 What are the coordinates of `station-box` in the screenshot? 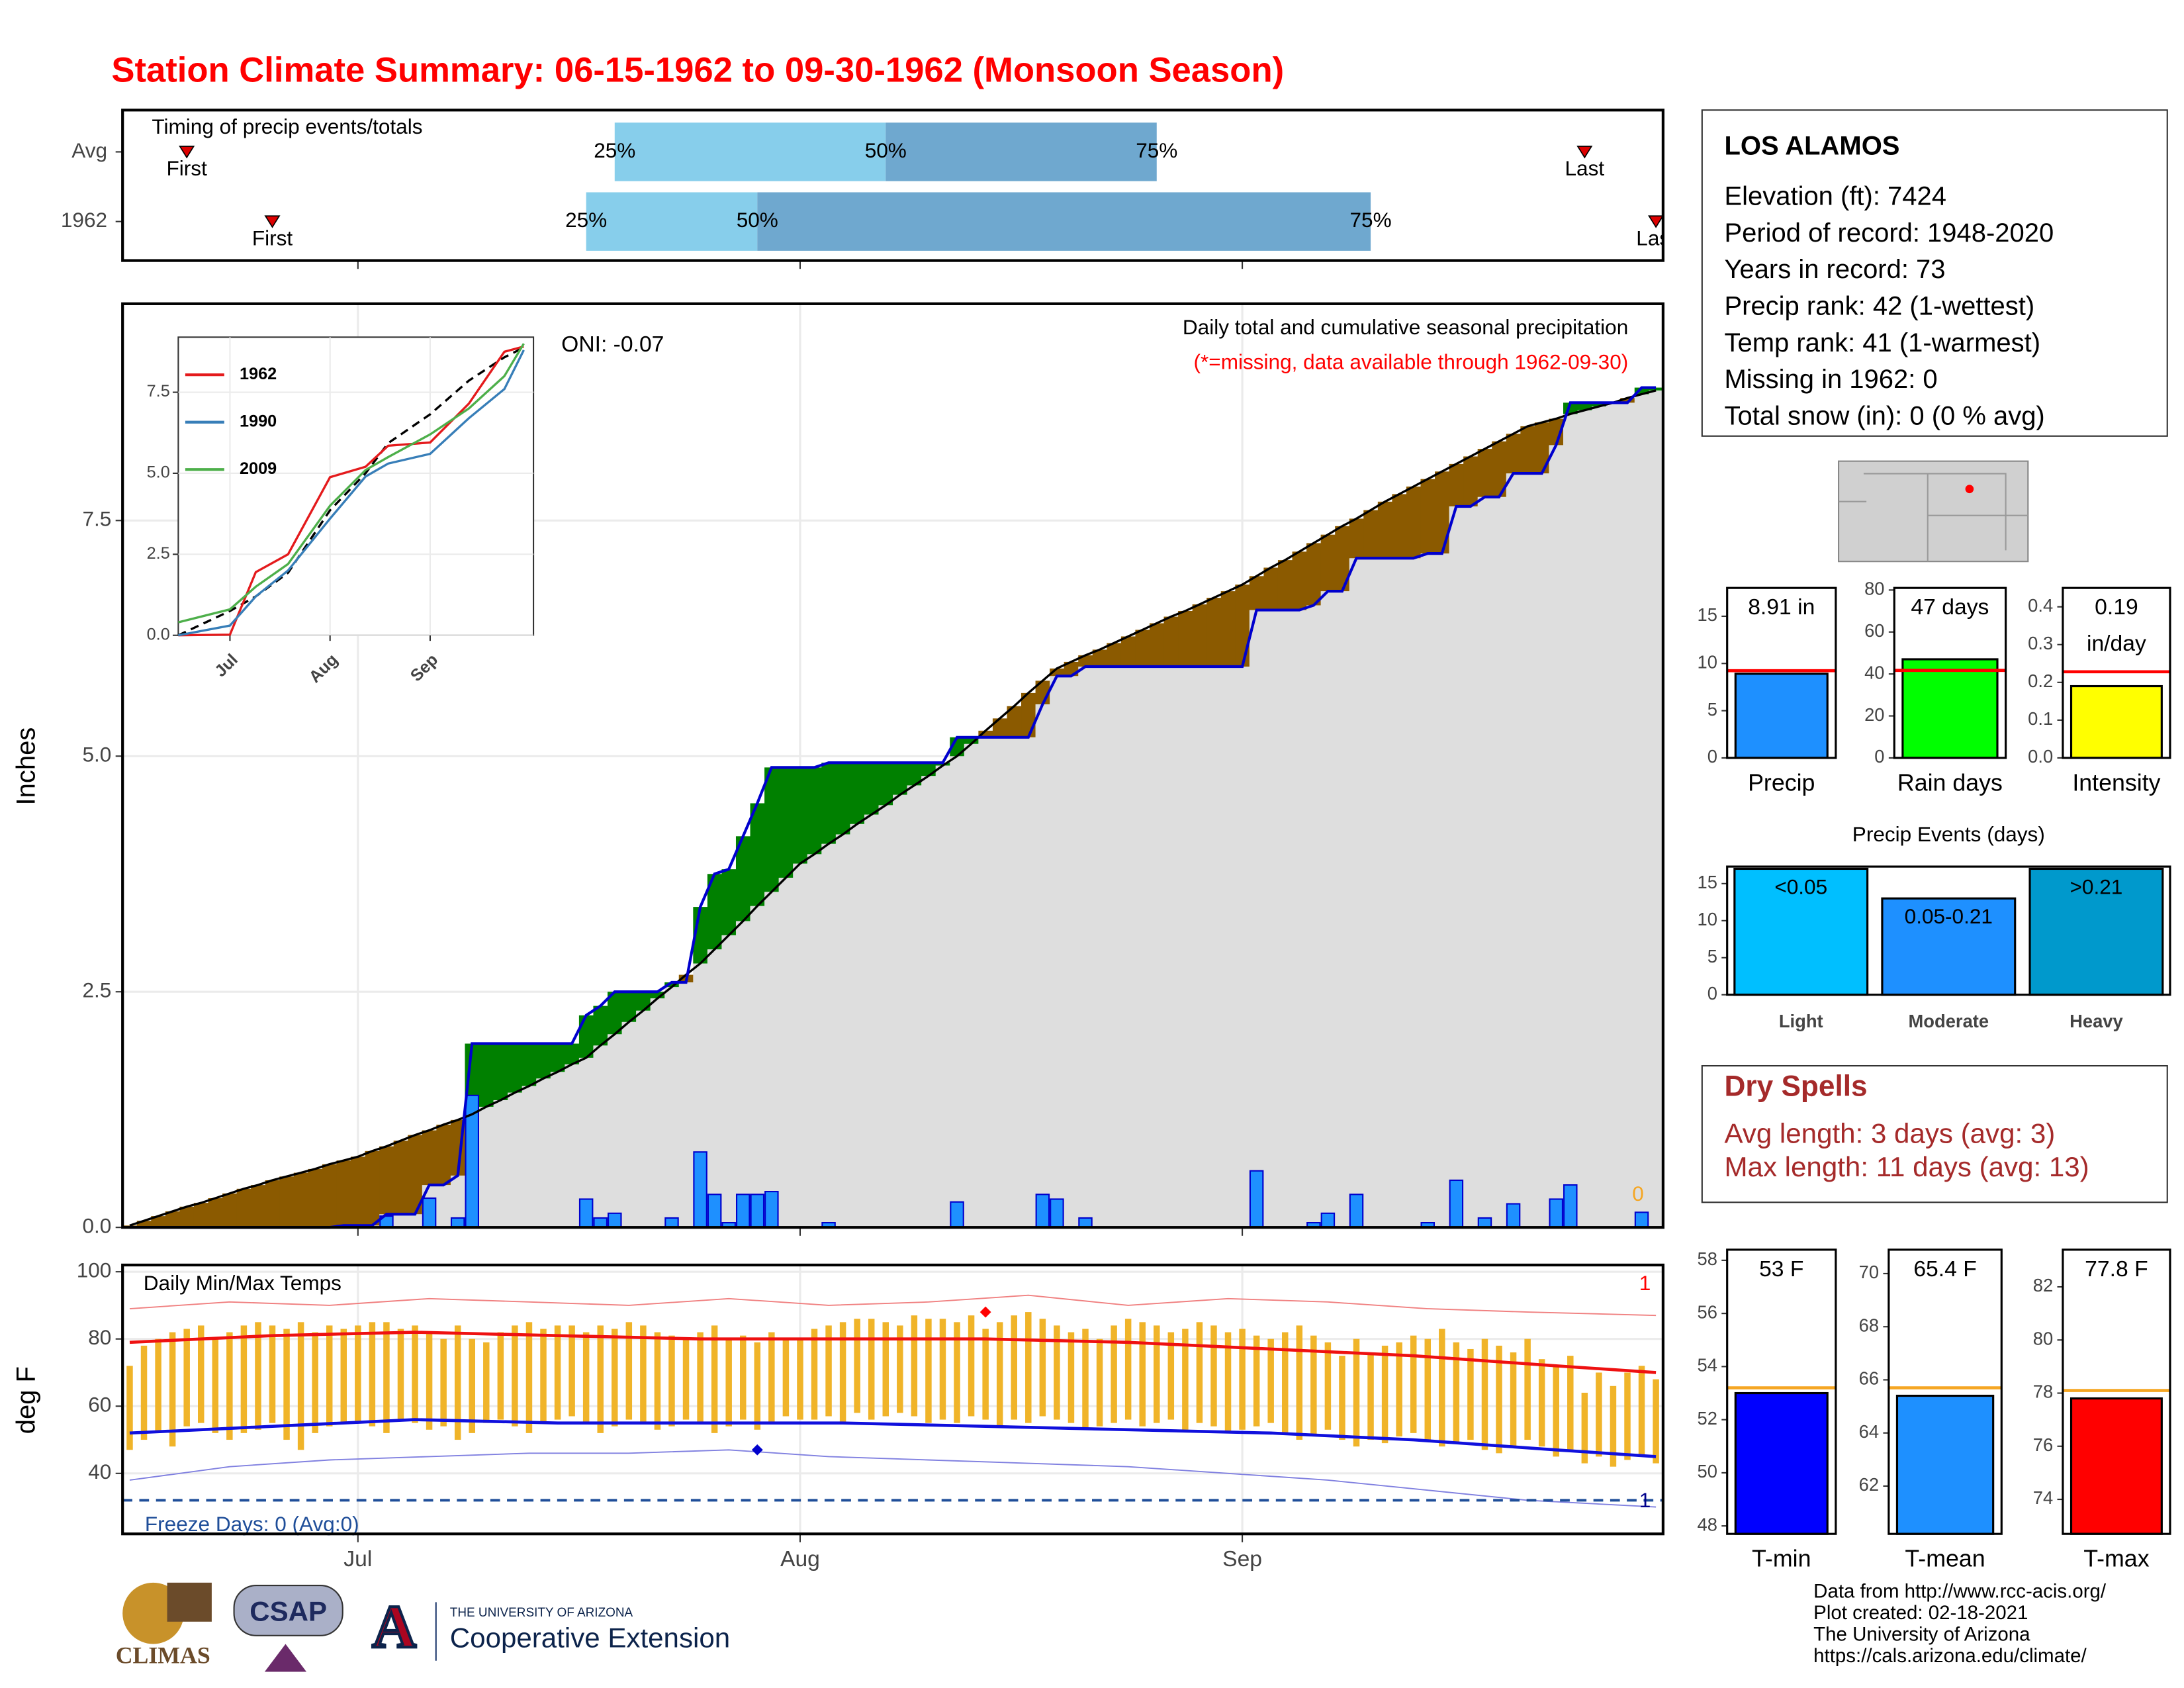 It's located at (1934, 273).